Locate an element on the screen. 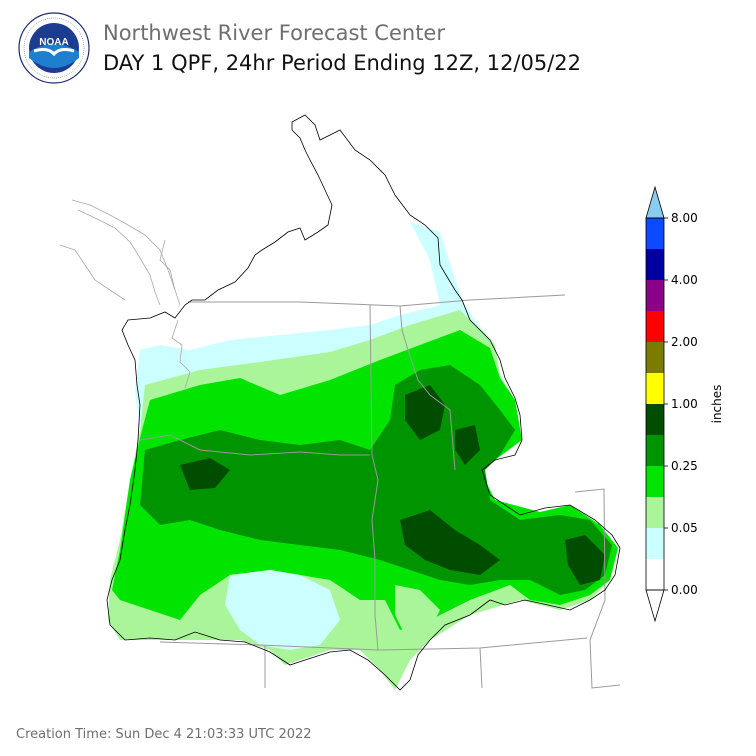 Image resolution: width=756 pixels, height=756 pixels. colorbar-tick-label: 0.05 is located at coordinates (684, 528).